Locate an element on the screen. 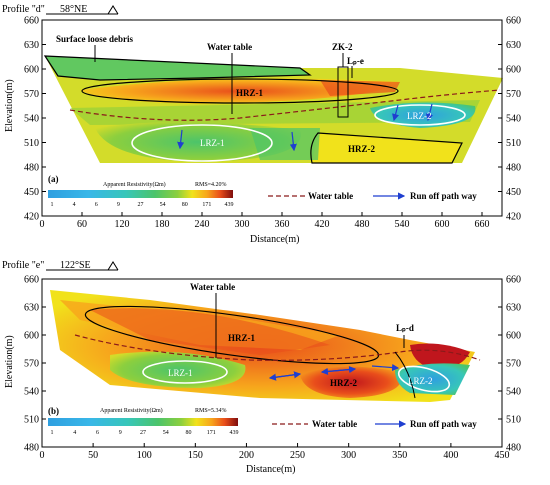  cbar-a-tick-label: 27 is located at coordinates (141, 205).